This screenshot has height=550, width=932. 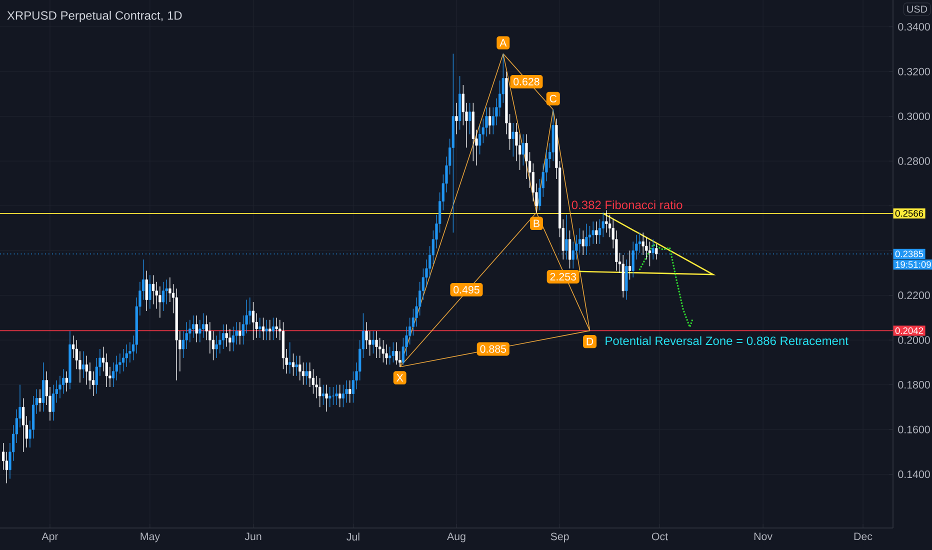 I want to click on x-tick-label: Oct, so click(x=660, y=536).